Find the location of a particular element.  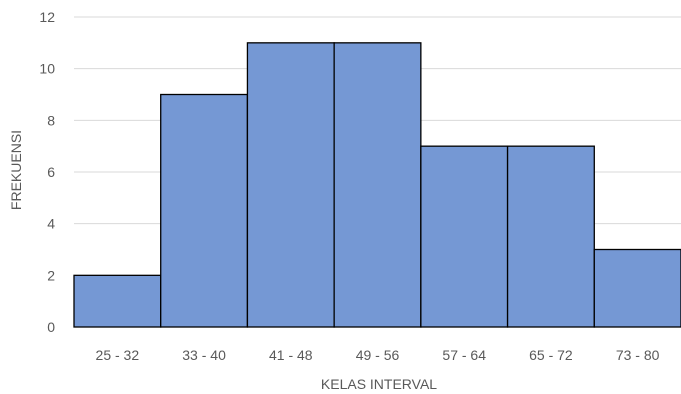

y-tick-label: 12 is located at coordinates (47, 17).